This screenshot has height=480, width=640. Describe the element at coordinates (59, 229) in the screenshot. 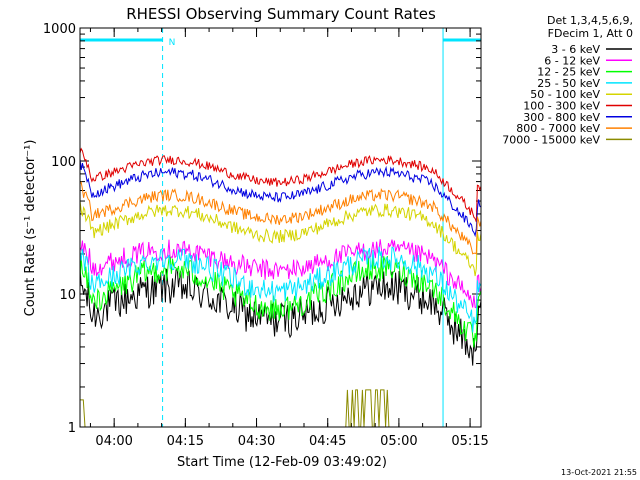

I see `y-tick-labels: 1 10 100 1000` at that location.